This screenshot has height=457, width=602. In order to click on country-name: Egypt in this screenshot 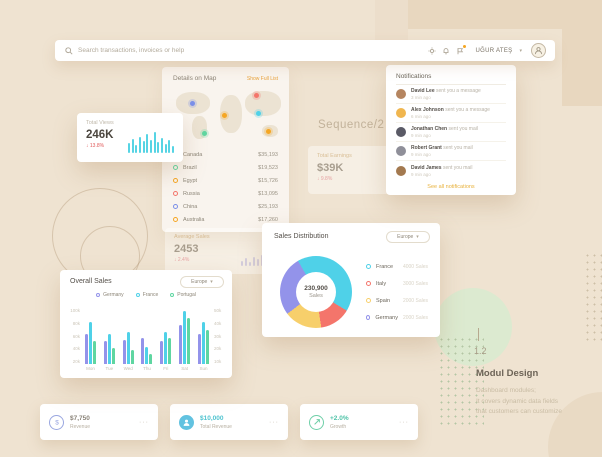, I will do `click(190, 180)`.